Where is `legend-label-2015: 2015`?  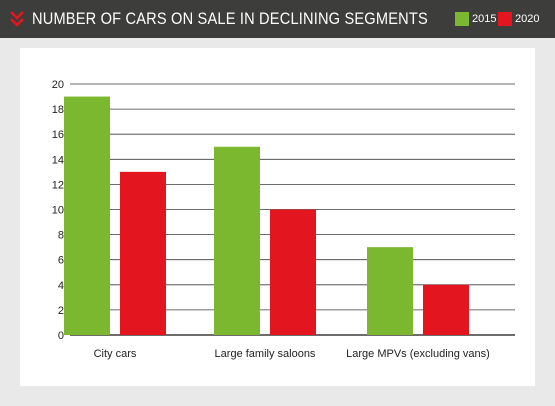 legend-label-2015: 2015 is located at coordinates (484, 19).